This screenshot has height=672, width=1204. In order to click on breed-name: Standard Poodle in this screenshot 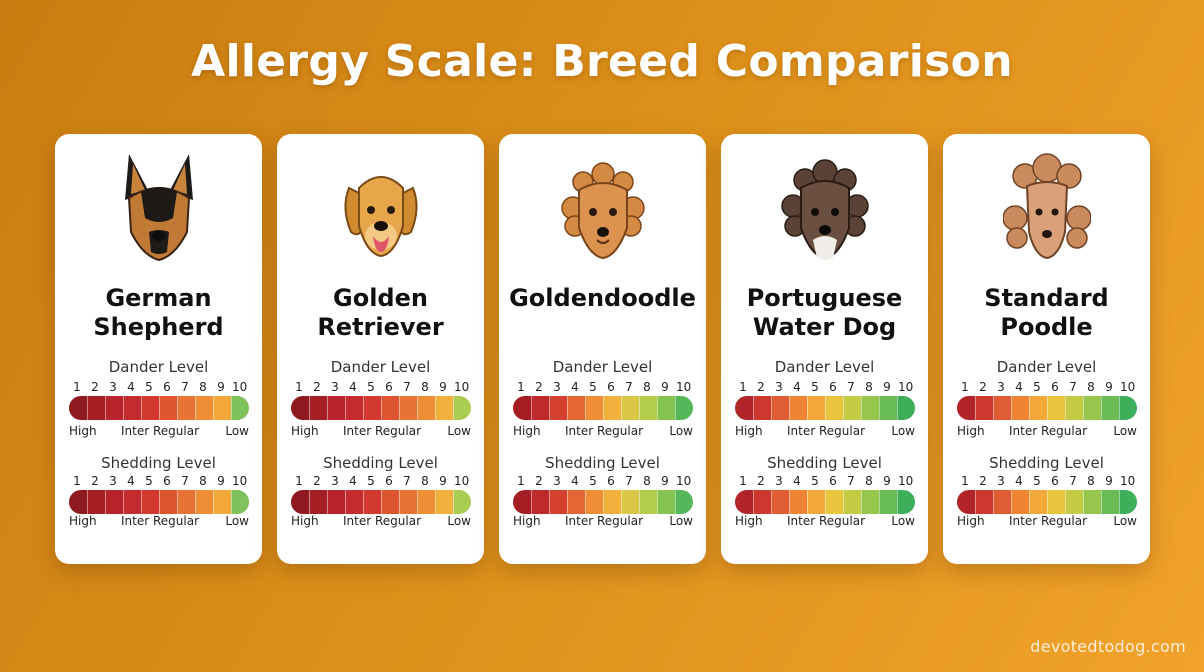, I will do `click(1046, 313)`.